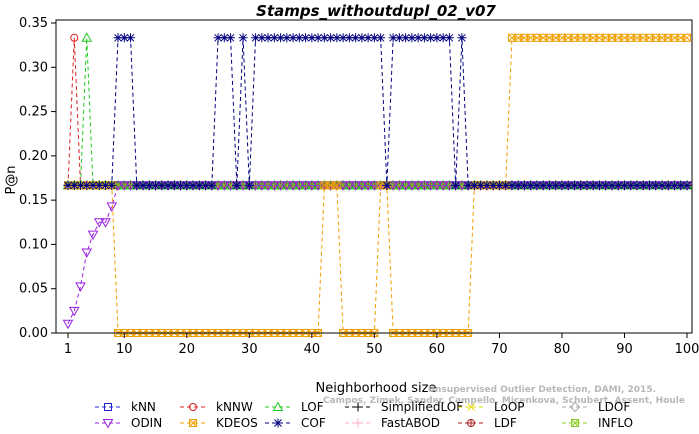 Image resolution: width=699 pixels, height=434 pixels. Describe the element at coordinates (624, 349) in the screenshot. I see `x-tick-label: 90` at that location.